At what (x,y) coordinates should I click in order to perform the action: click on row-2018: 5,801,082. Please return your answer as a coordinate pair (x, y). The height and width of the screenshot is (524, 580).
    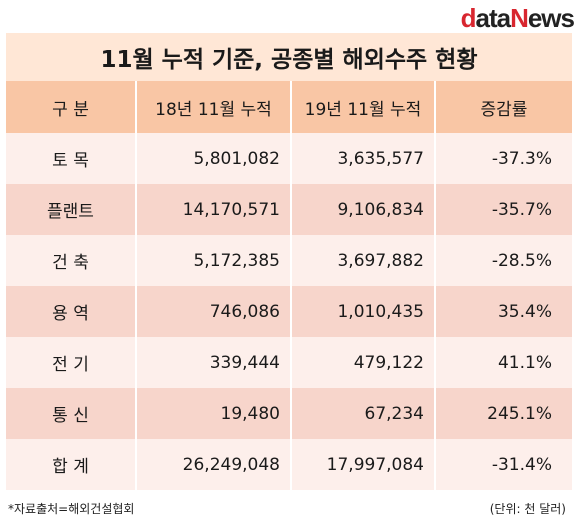
    Looking at the image, I should click on (213, 158).